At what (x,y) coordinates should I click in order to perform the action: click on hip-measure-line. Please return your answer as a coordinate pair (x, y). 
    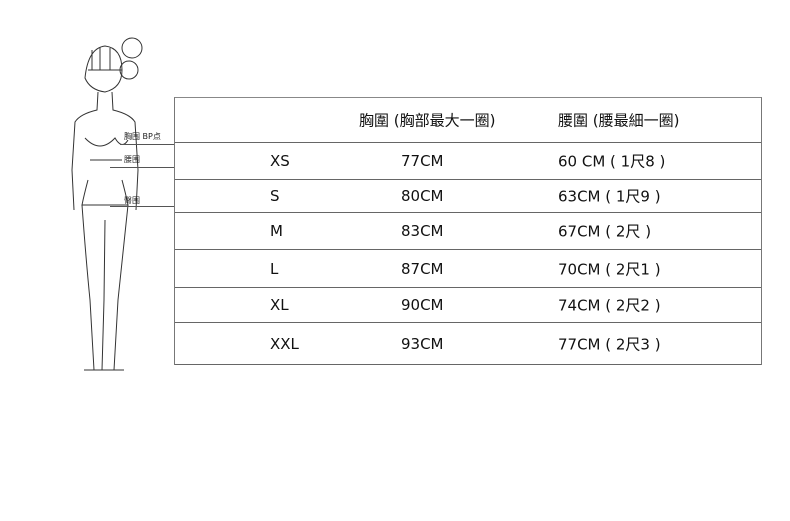
    Looking at the image, I should click on (142, 206).